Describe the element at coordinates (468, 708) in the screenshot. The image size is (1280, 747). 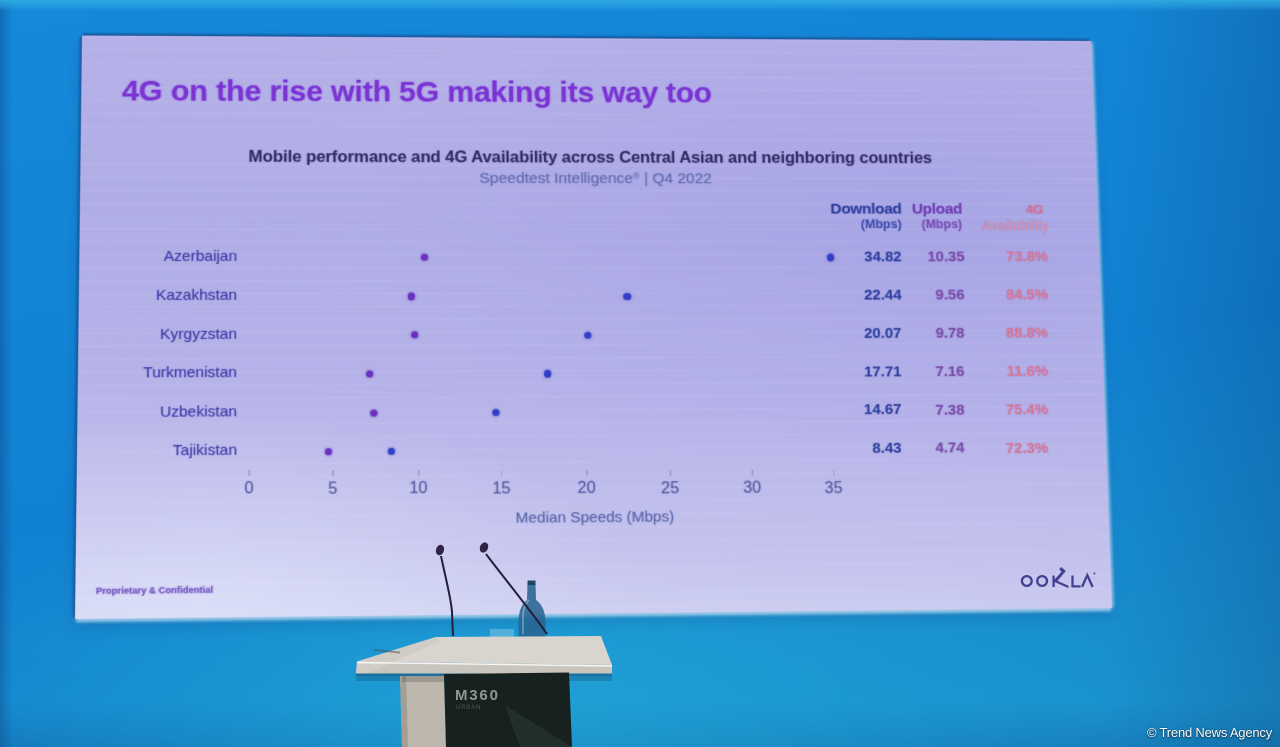
I see `svg-text: URBAN` at that location.